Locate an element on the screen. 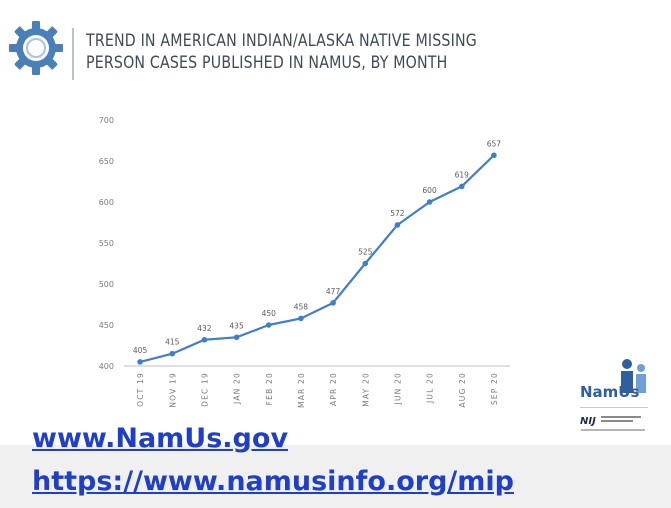 The image size is (671, 508). x-tick-label: DEC 19 is located at coordinates (204, 389).